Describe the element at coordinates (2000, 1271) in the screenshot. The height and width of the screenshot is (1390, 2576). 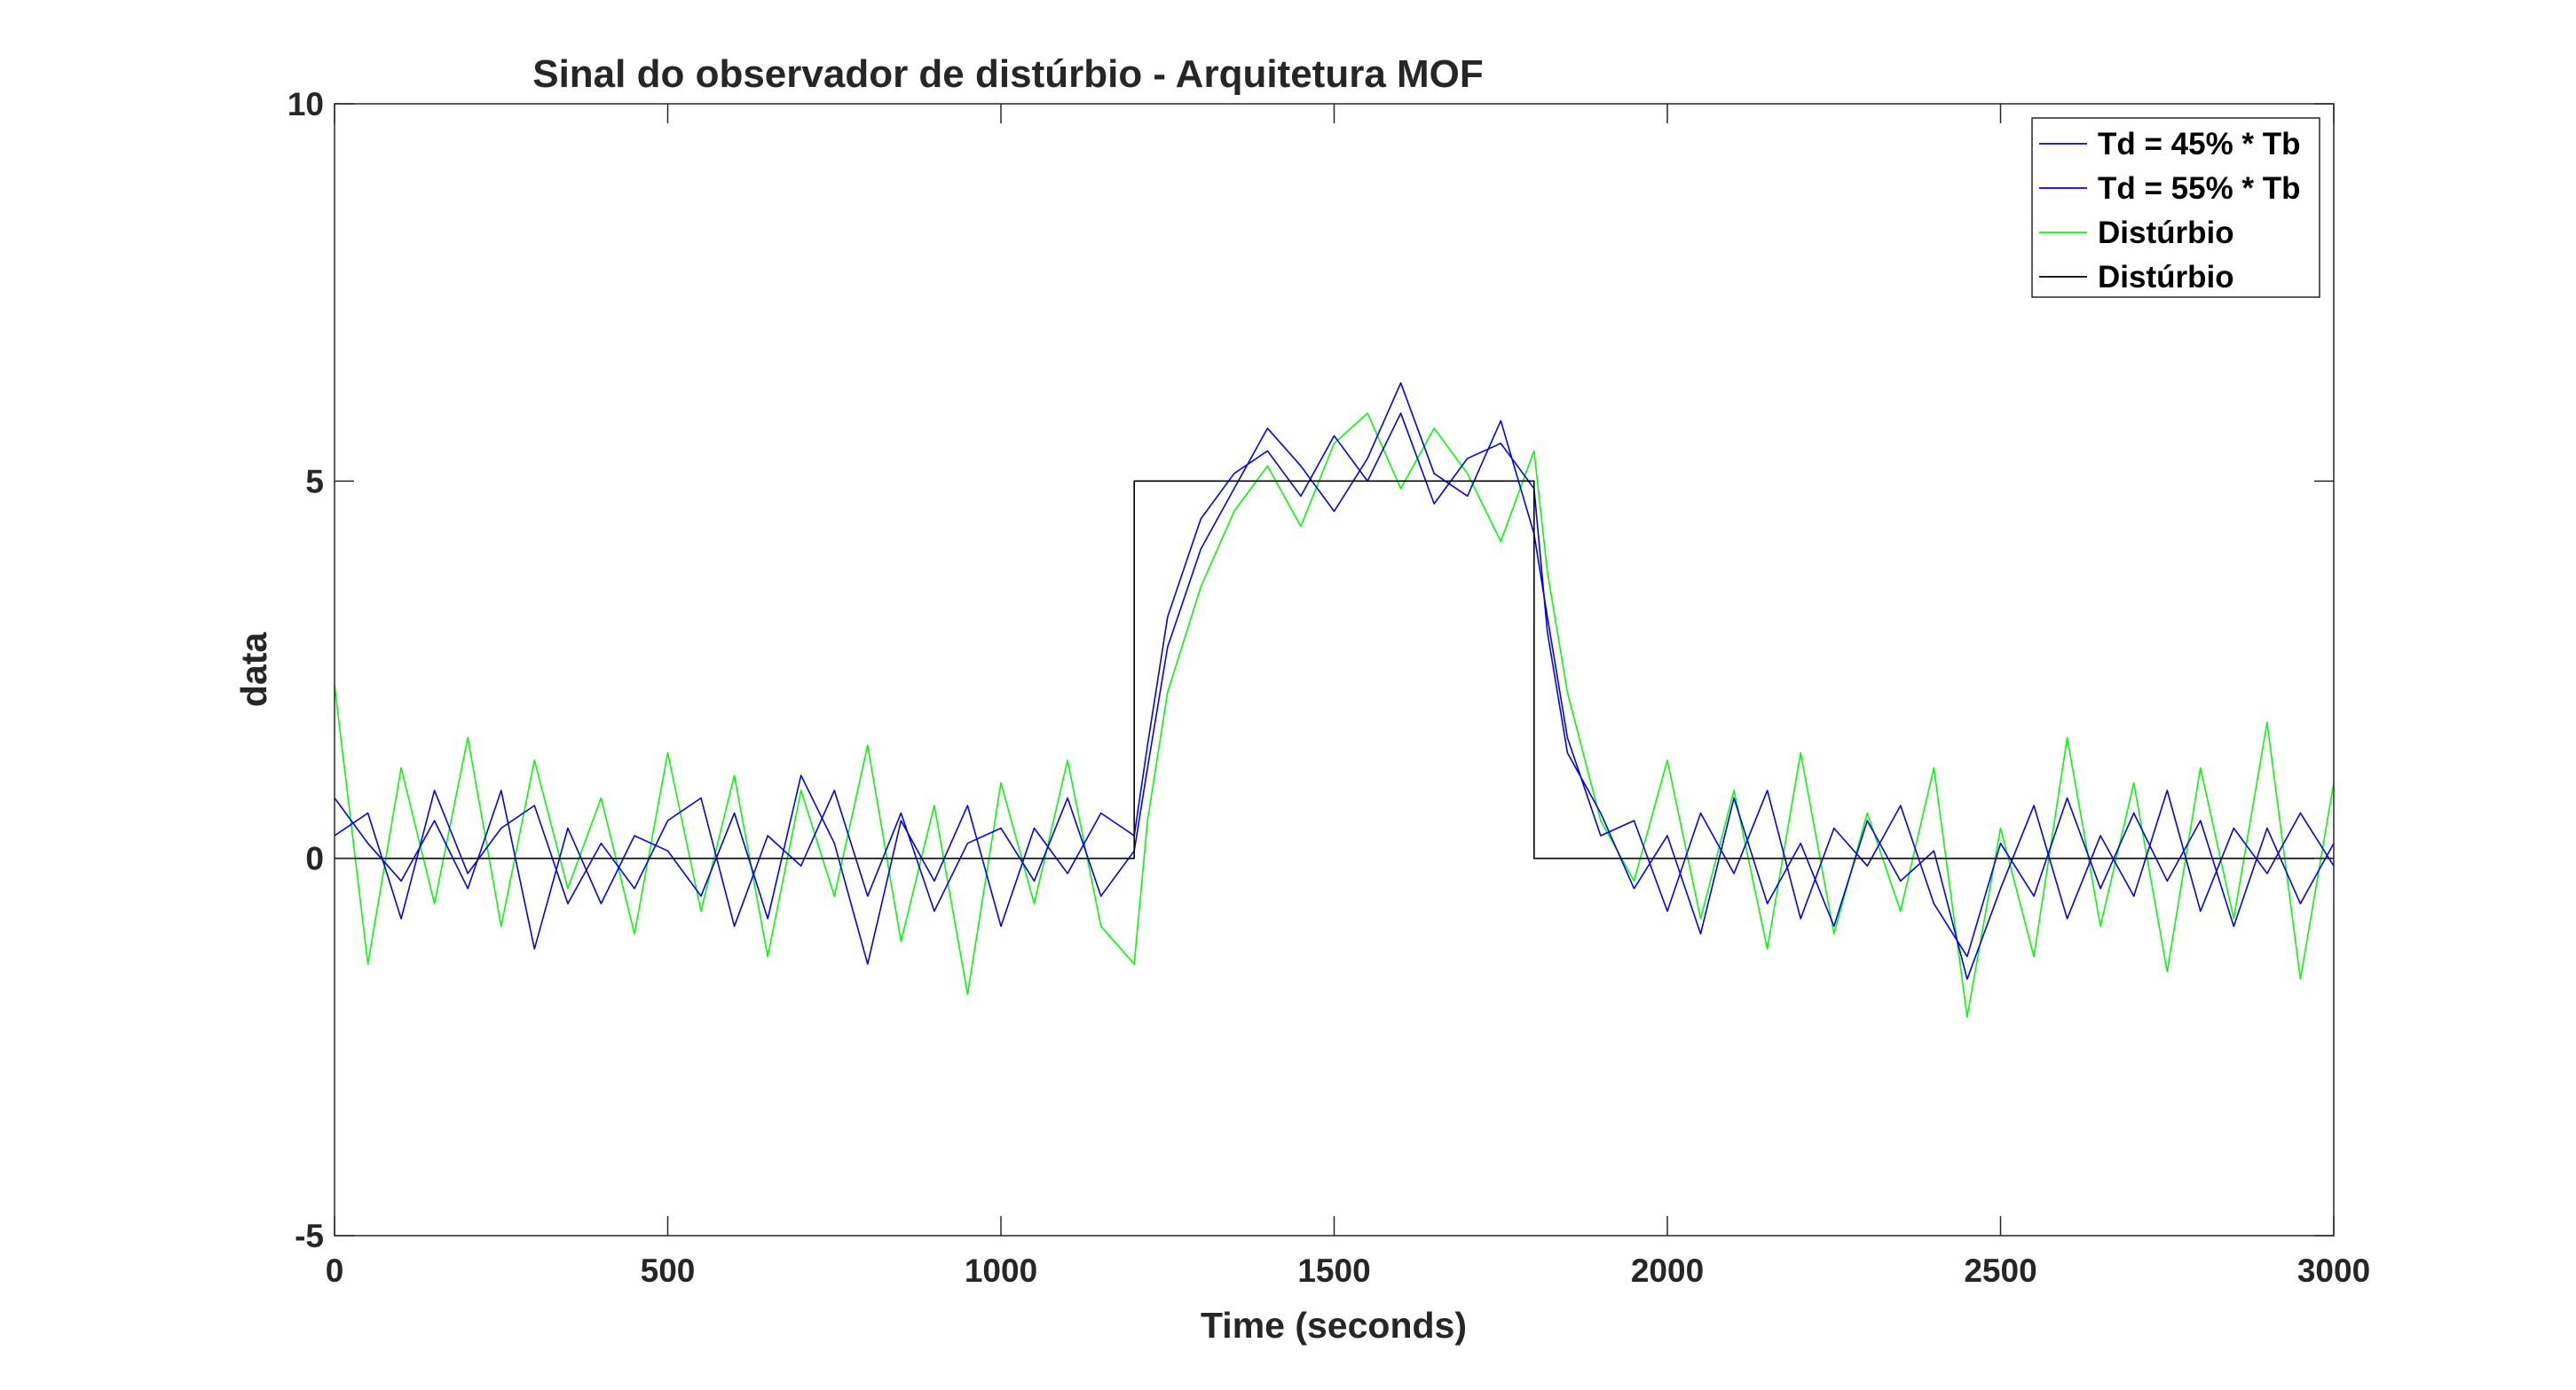
I see `x-tick-label: 2500` at that location.